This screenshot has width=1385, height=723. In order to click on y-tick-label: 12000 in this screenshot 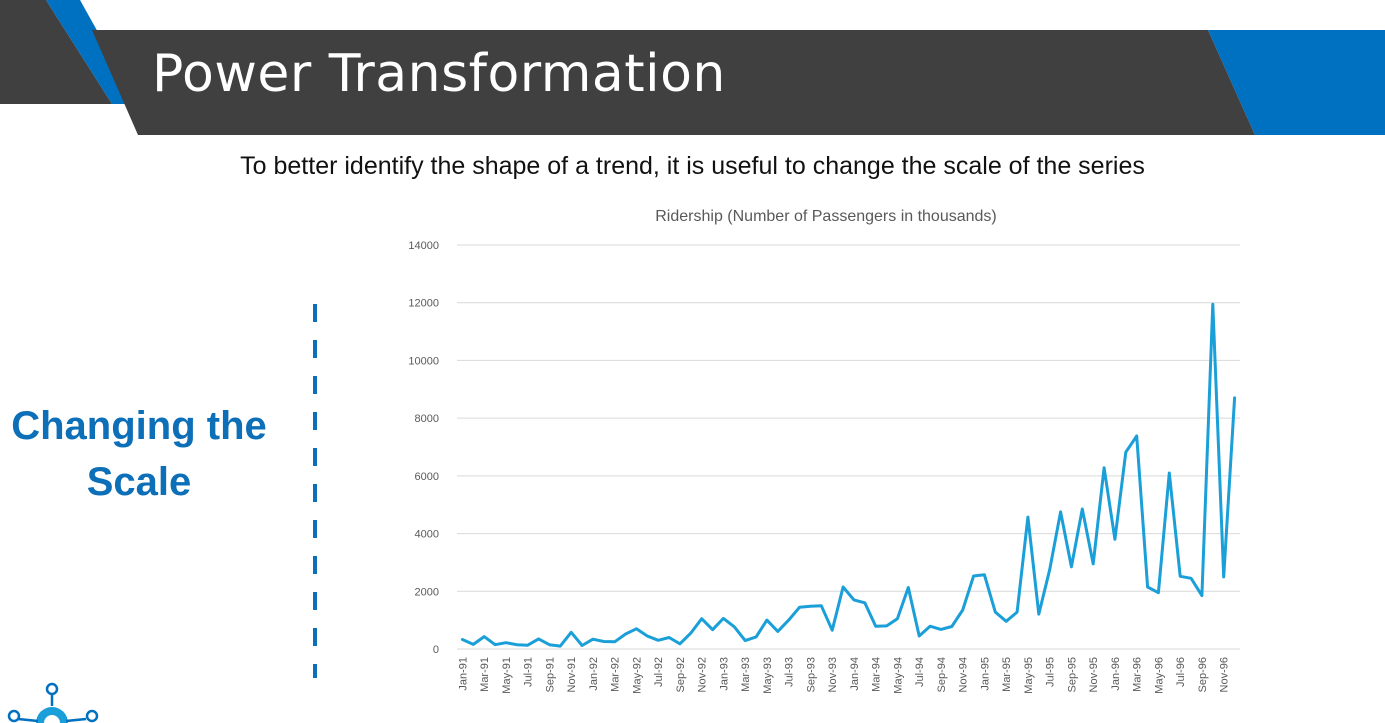, I will do `click(423, 304)`.